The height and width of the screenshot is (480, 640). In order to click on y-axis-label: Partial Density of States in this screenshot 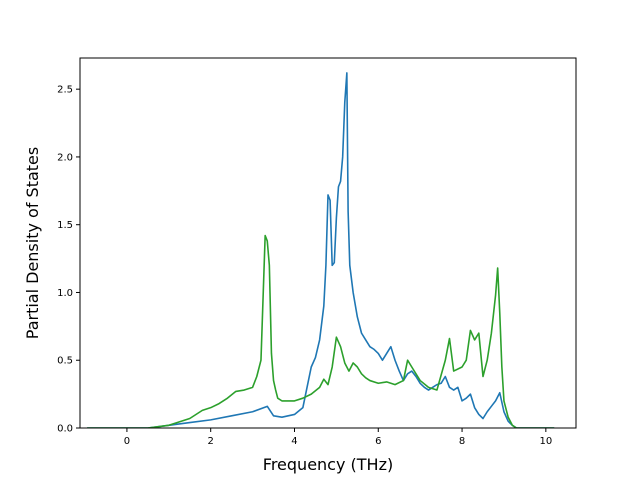, I will do `click(32, 243)`.